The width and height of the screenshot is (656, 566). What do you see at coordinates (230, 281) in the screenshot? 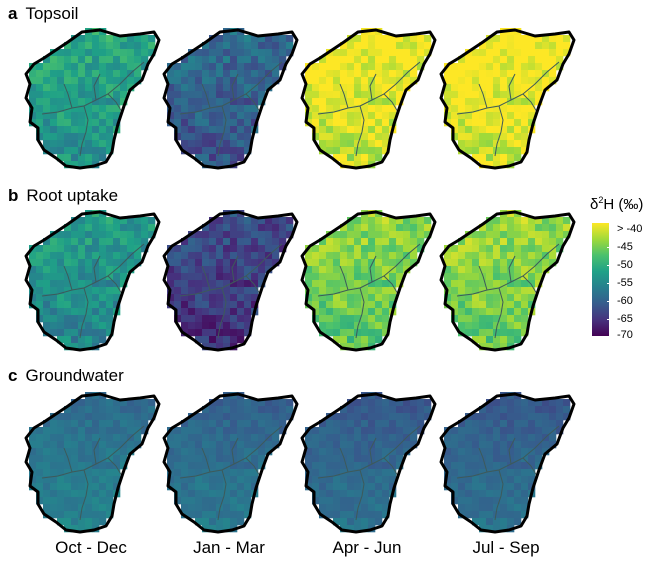
I see `catchment-boundary` at bounding box center [230, 281].